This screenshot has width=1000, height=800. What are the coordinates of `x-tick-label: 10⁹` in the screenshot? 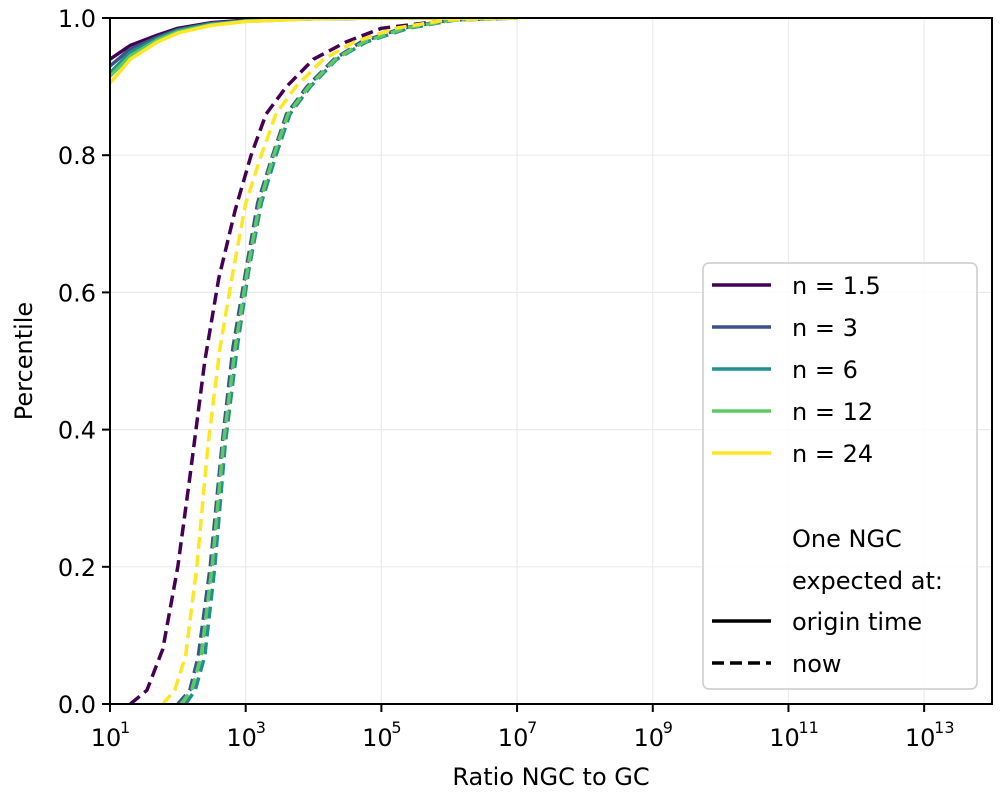 It's located at (652, 735).